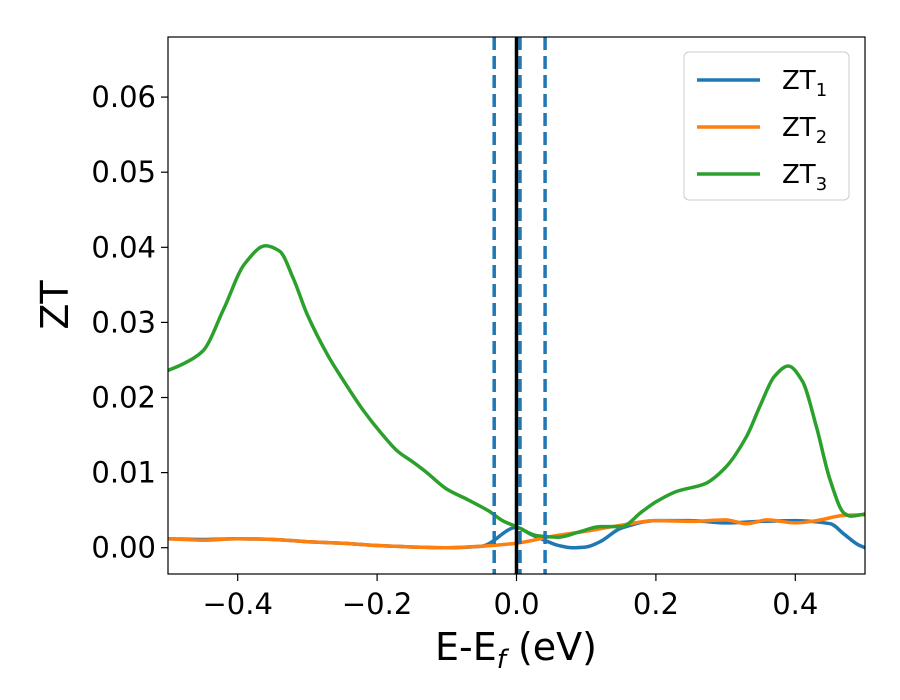 The height and width of the screenshot is (700, 900). I want to click on x-tick-label: −0.2, so click(377, 604).